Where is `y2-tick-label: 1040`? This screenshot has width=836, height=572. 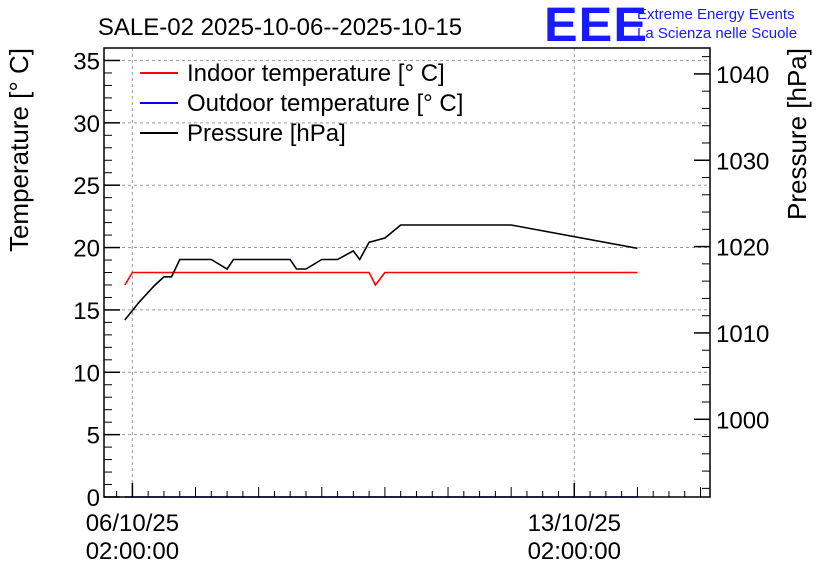 y2-tick-label: 1040 is located at coordinates (742, 75).